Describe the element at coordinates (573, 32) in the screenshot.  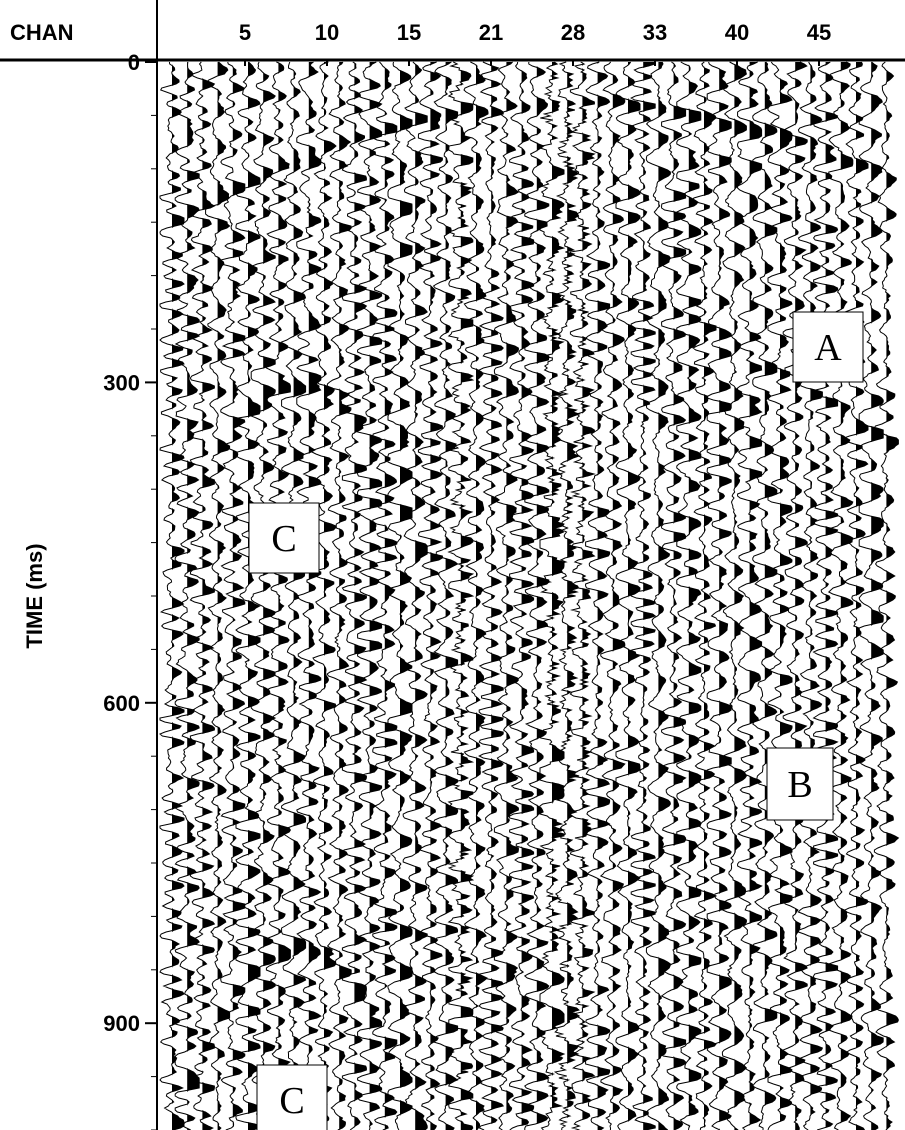
I see `x-tick-label: 28` at that location.